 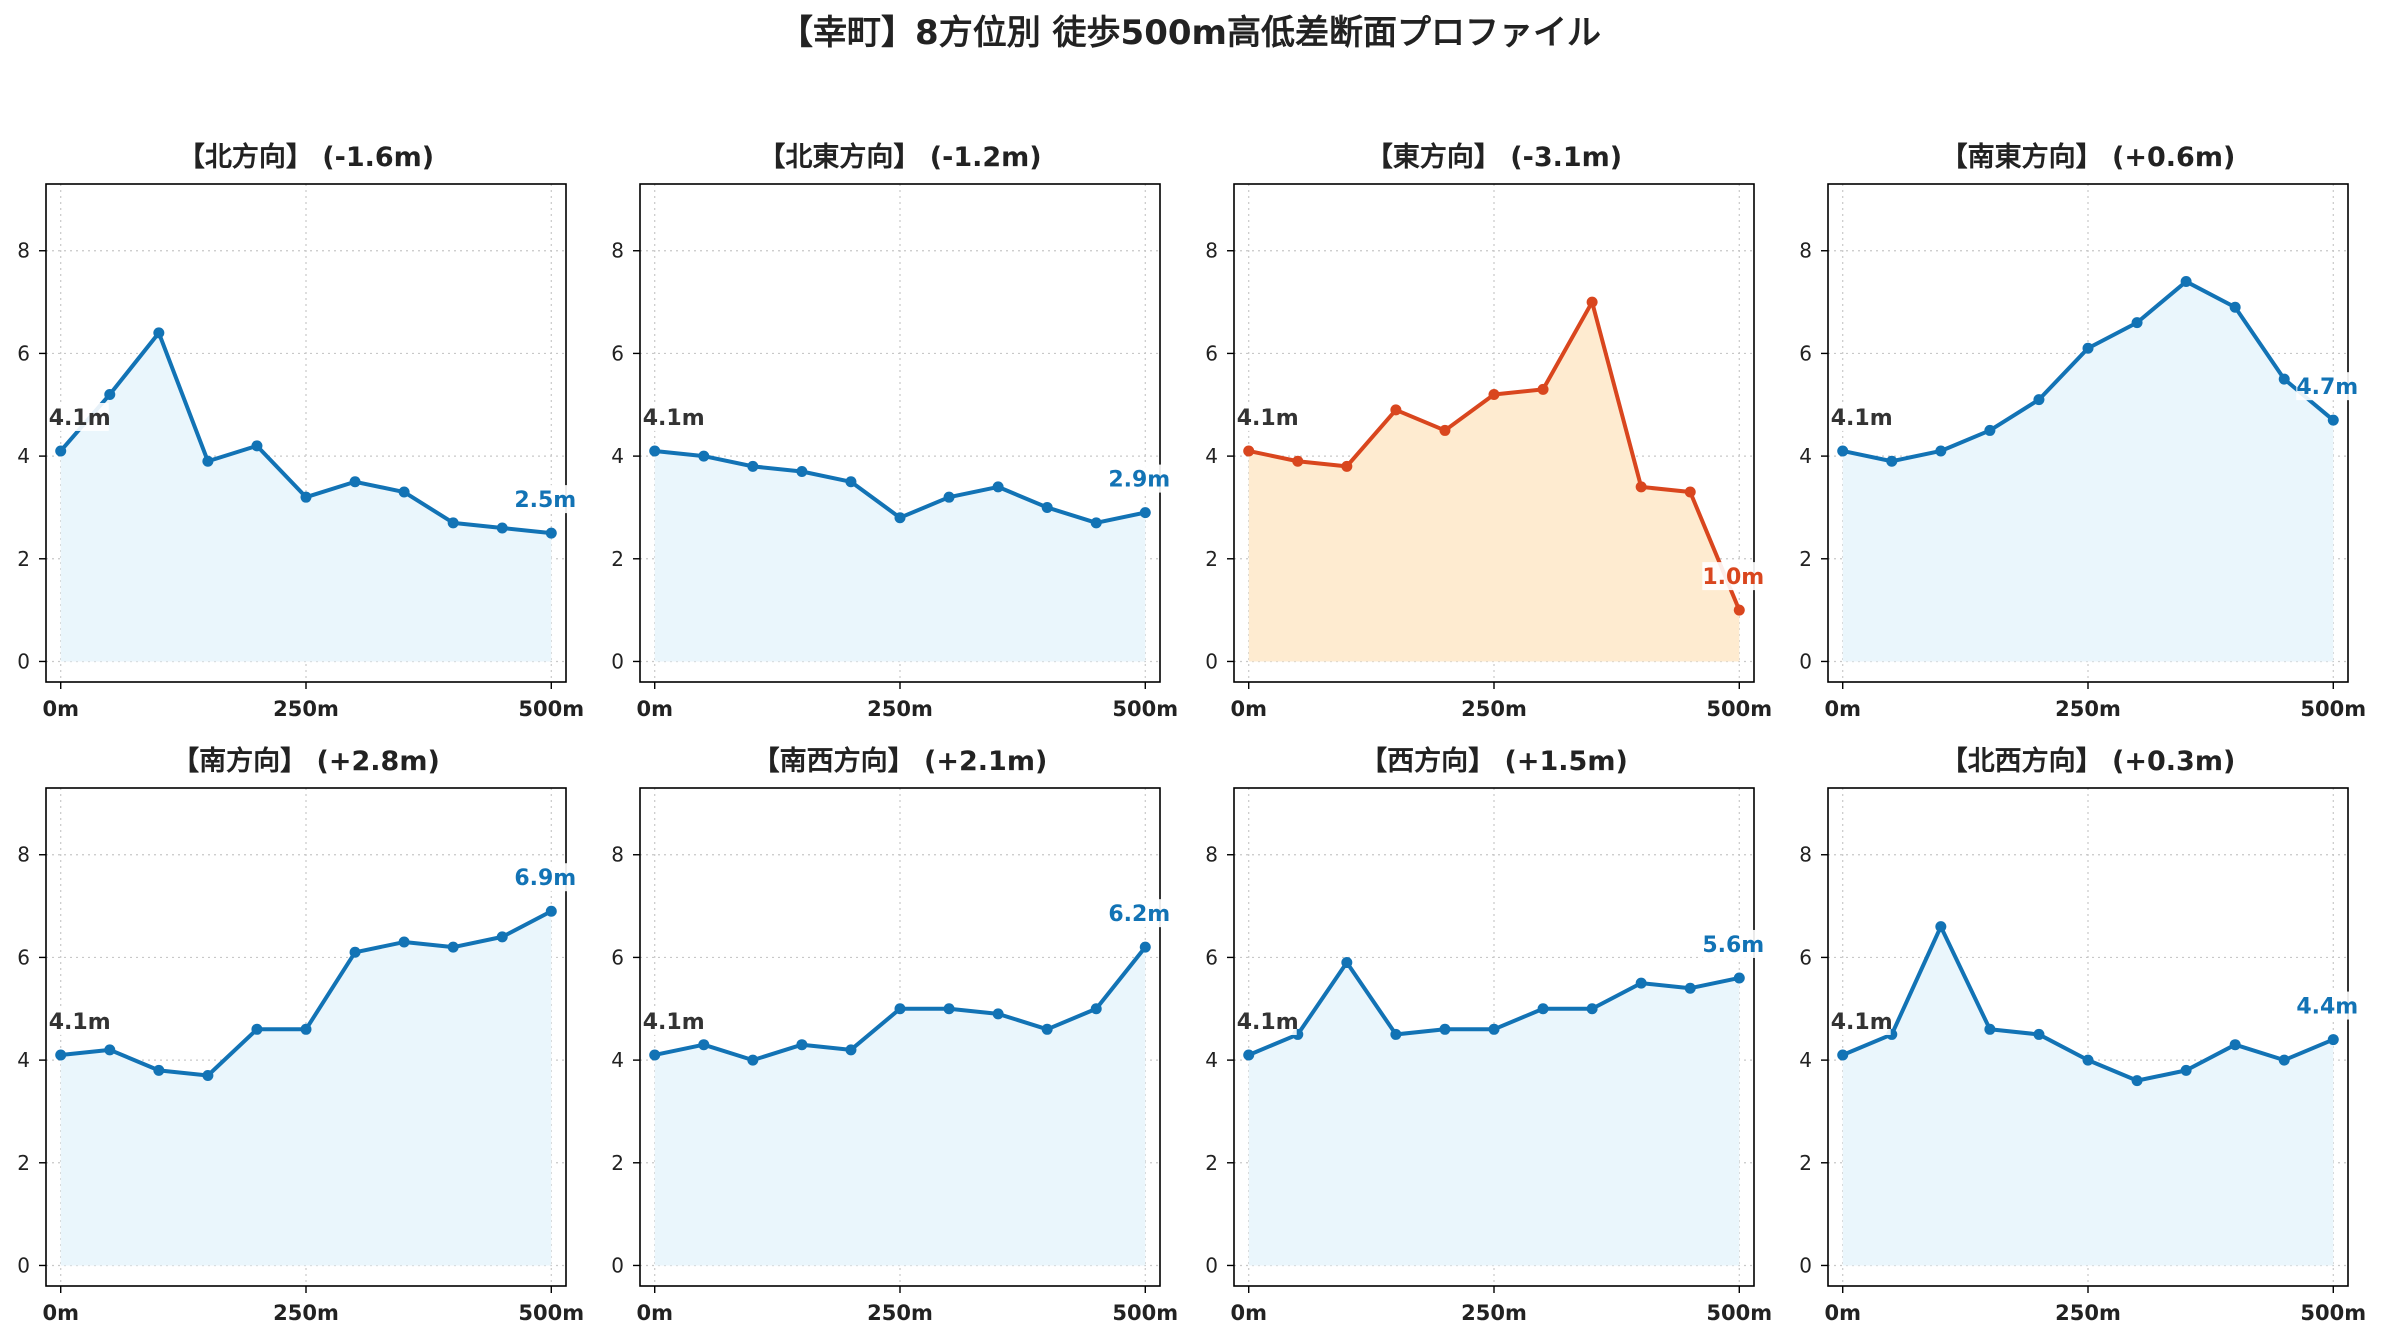 What do you see at coordinates (1190, 33) in the screenshot?
I see `figure-title: 【幸町】8方位別 徒歩500m高低差断面プロファイル` at bounding box center [1190, 33].